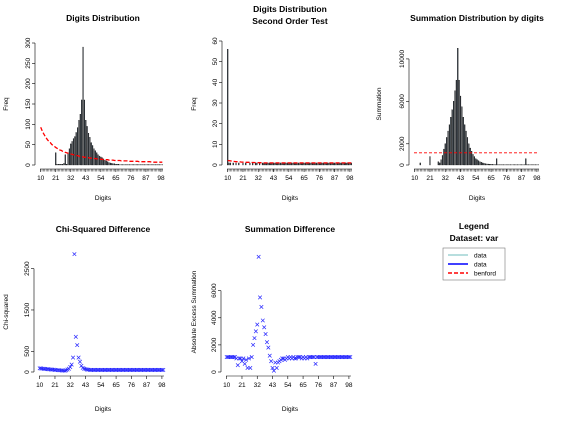 The height and width of the screenshot is (427, 563). Describe the element at coordinates (215, 82) in the screenshot. I see `y-tick-label: 40` at that location.